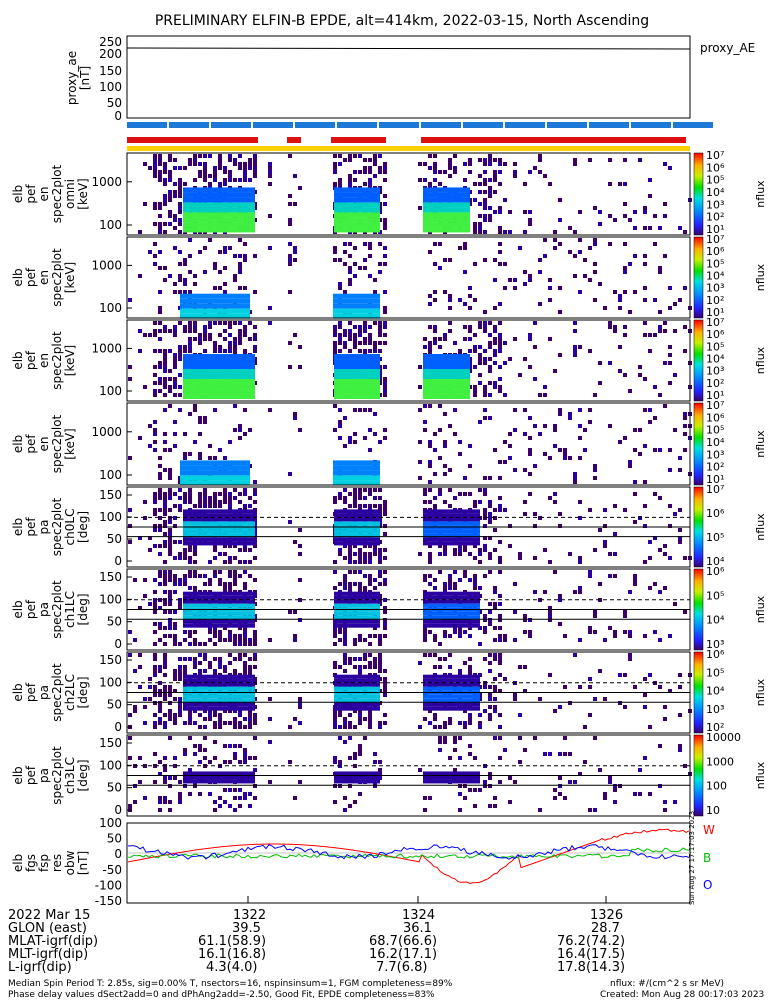 This screenshot has width=775, height=1000. Describe the element at coordinates (408, 194) in the screenshot. I see `panel-frame` at that location.